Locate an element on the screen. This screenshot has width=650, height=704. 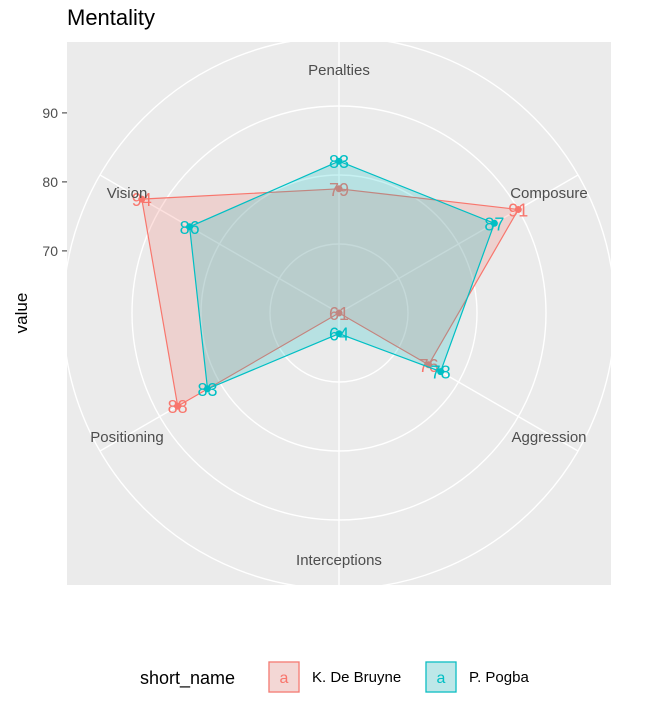
y-axis: 70 80 90 is located at coordinates (54, 182).